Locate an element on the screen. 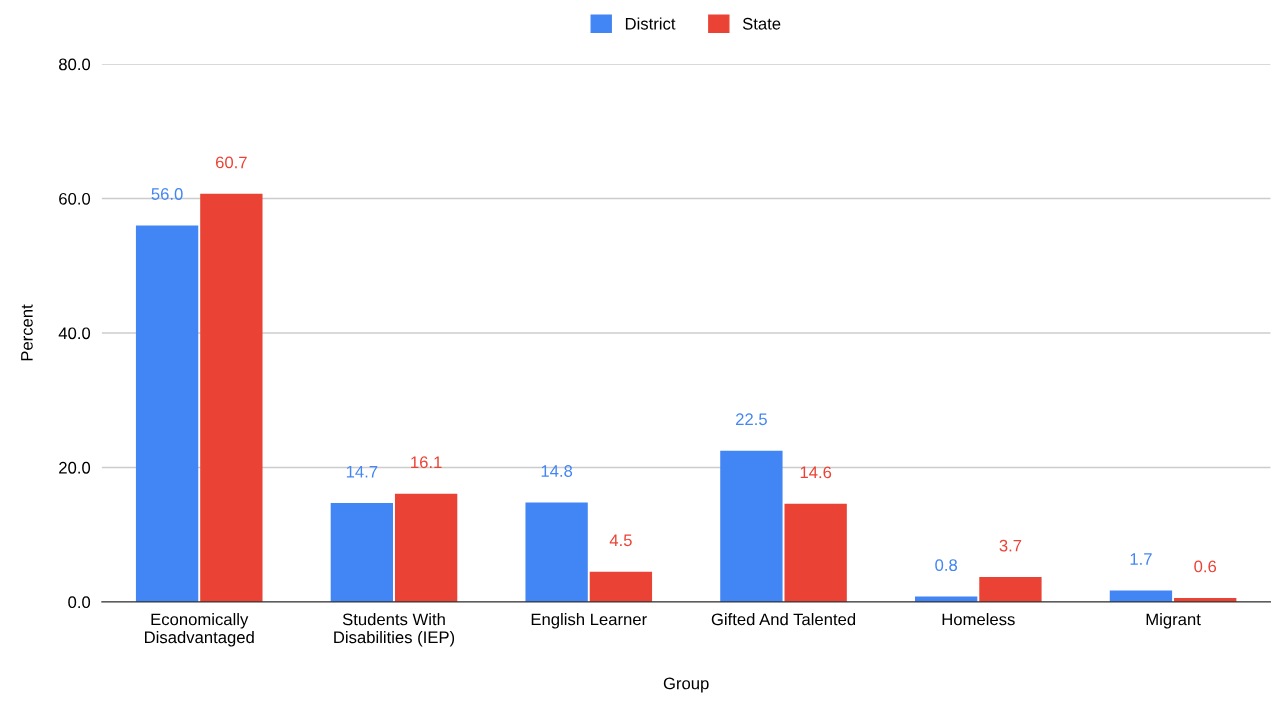 This screenshot has width=1273, height=704. data-label: 1.7 is located at coordinates (1141, 559).